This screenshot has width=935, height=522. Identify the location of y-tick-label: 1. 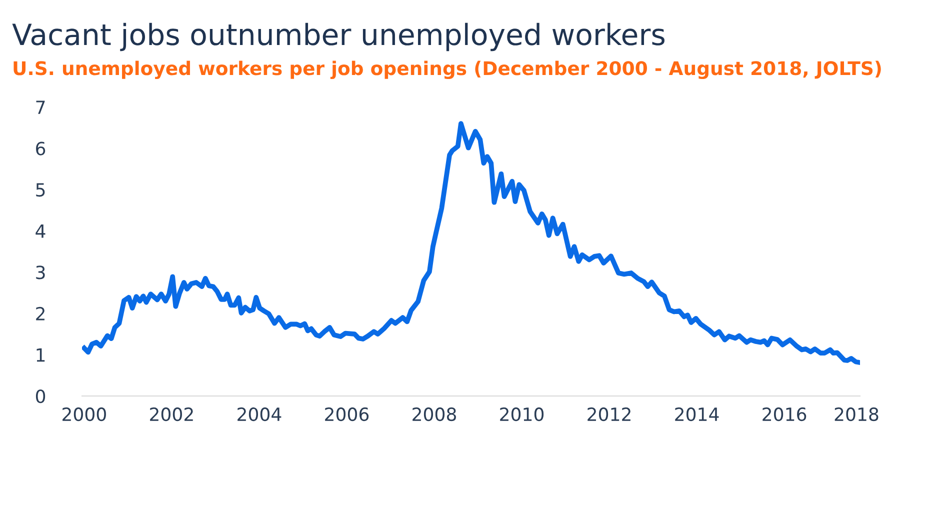
(40, 355).